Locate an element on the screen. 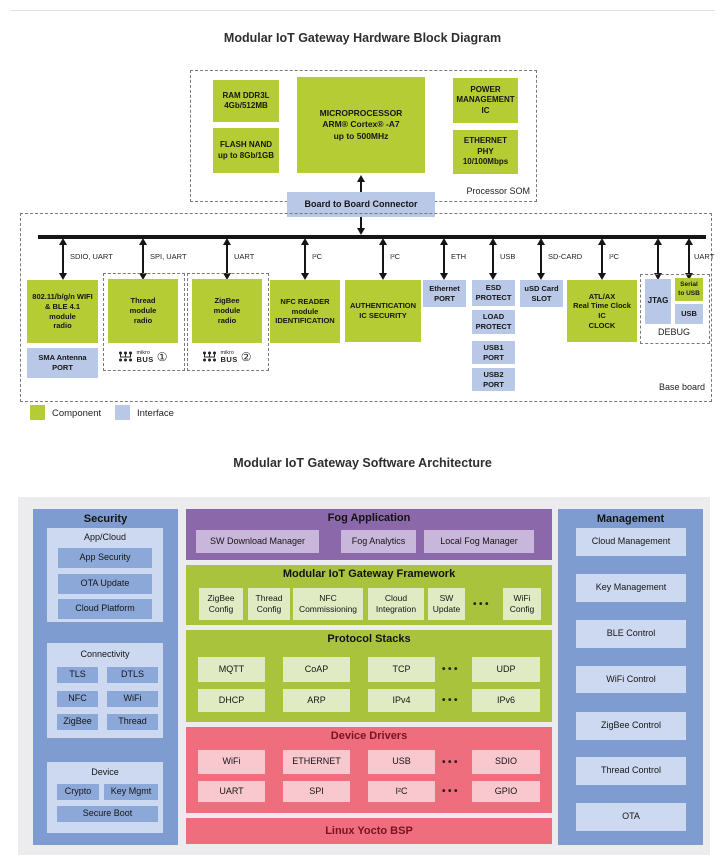  fog-item-local-manager: Local Fog Manager is located at coordinates (479, 541).